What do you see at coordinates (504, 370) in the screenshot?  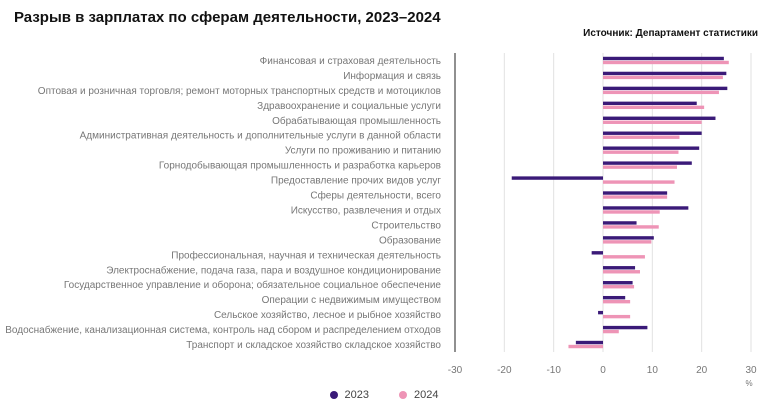 I see `x-tick-label: -20` at bounding box center [504, 370].